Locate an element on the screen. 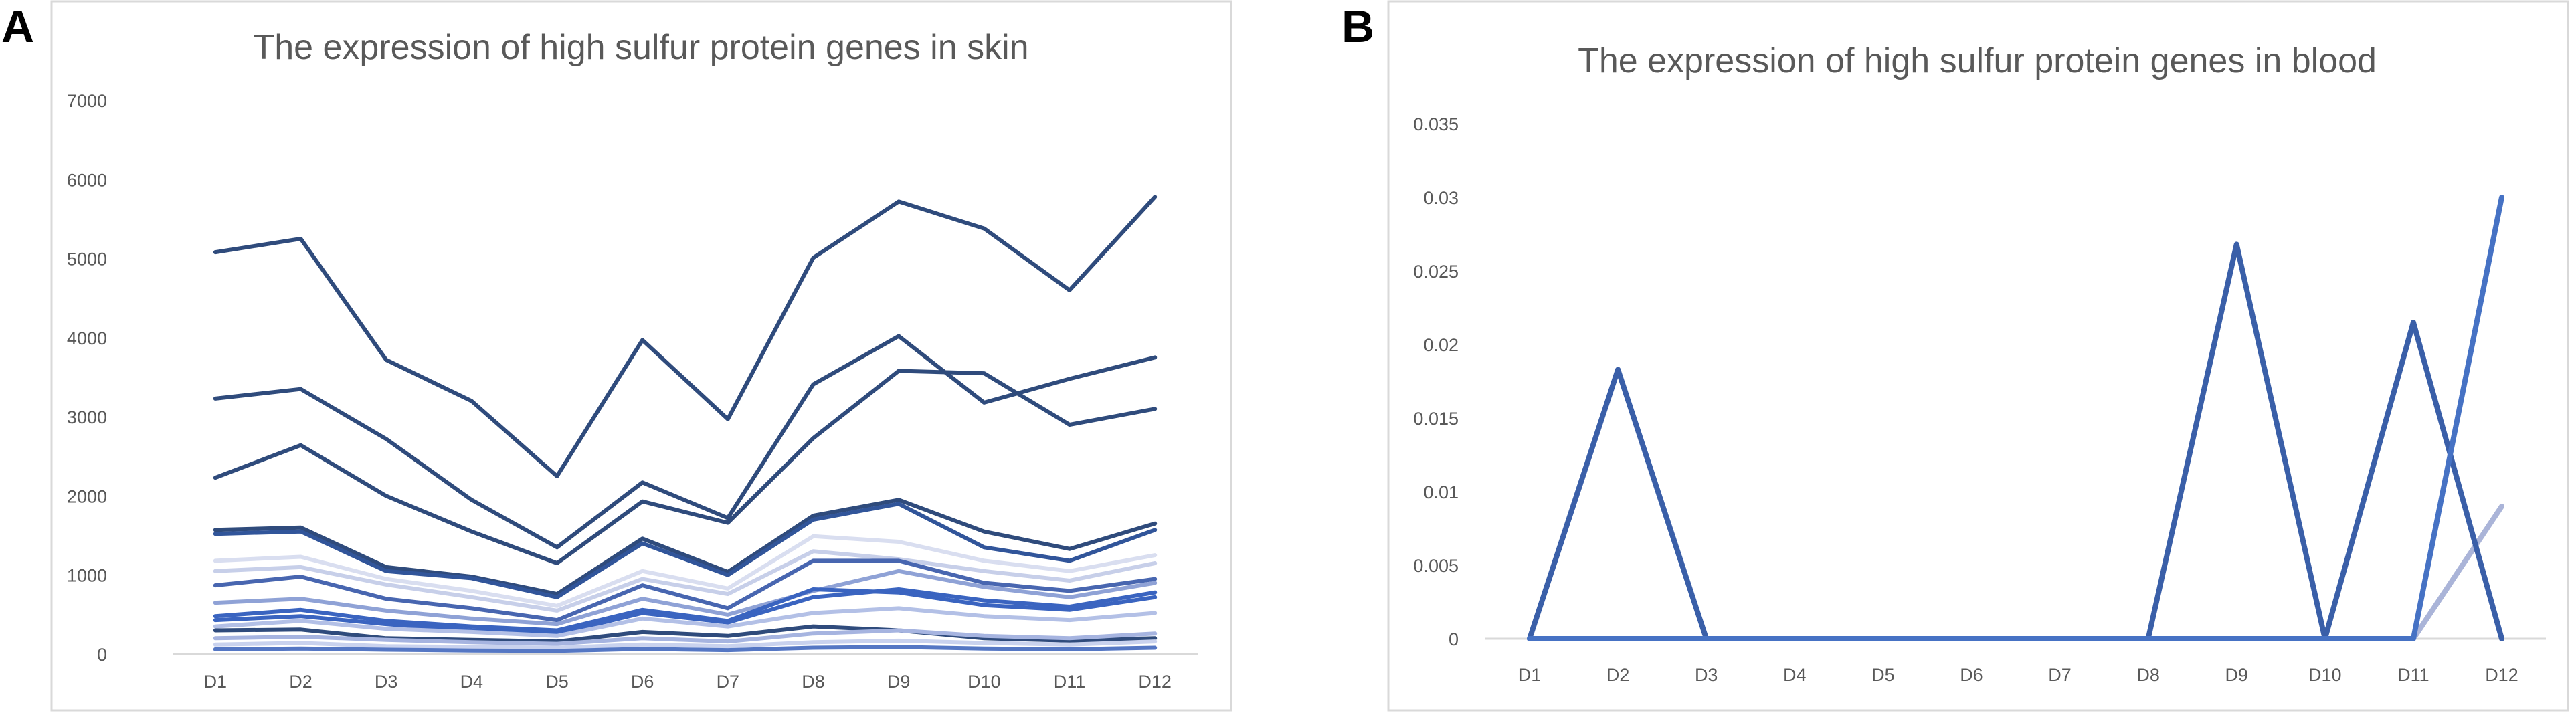  blood-y-tick-label: 0.02 is located at coordinates (1441, 345).